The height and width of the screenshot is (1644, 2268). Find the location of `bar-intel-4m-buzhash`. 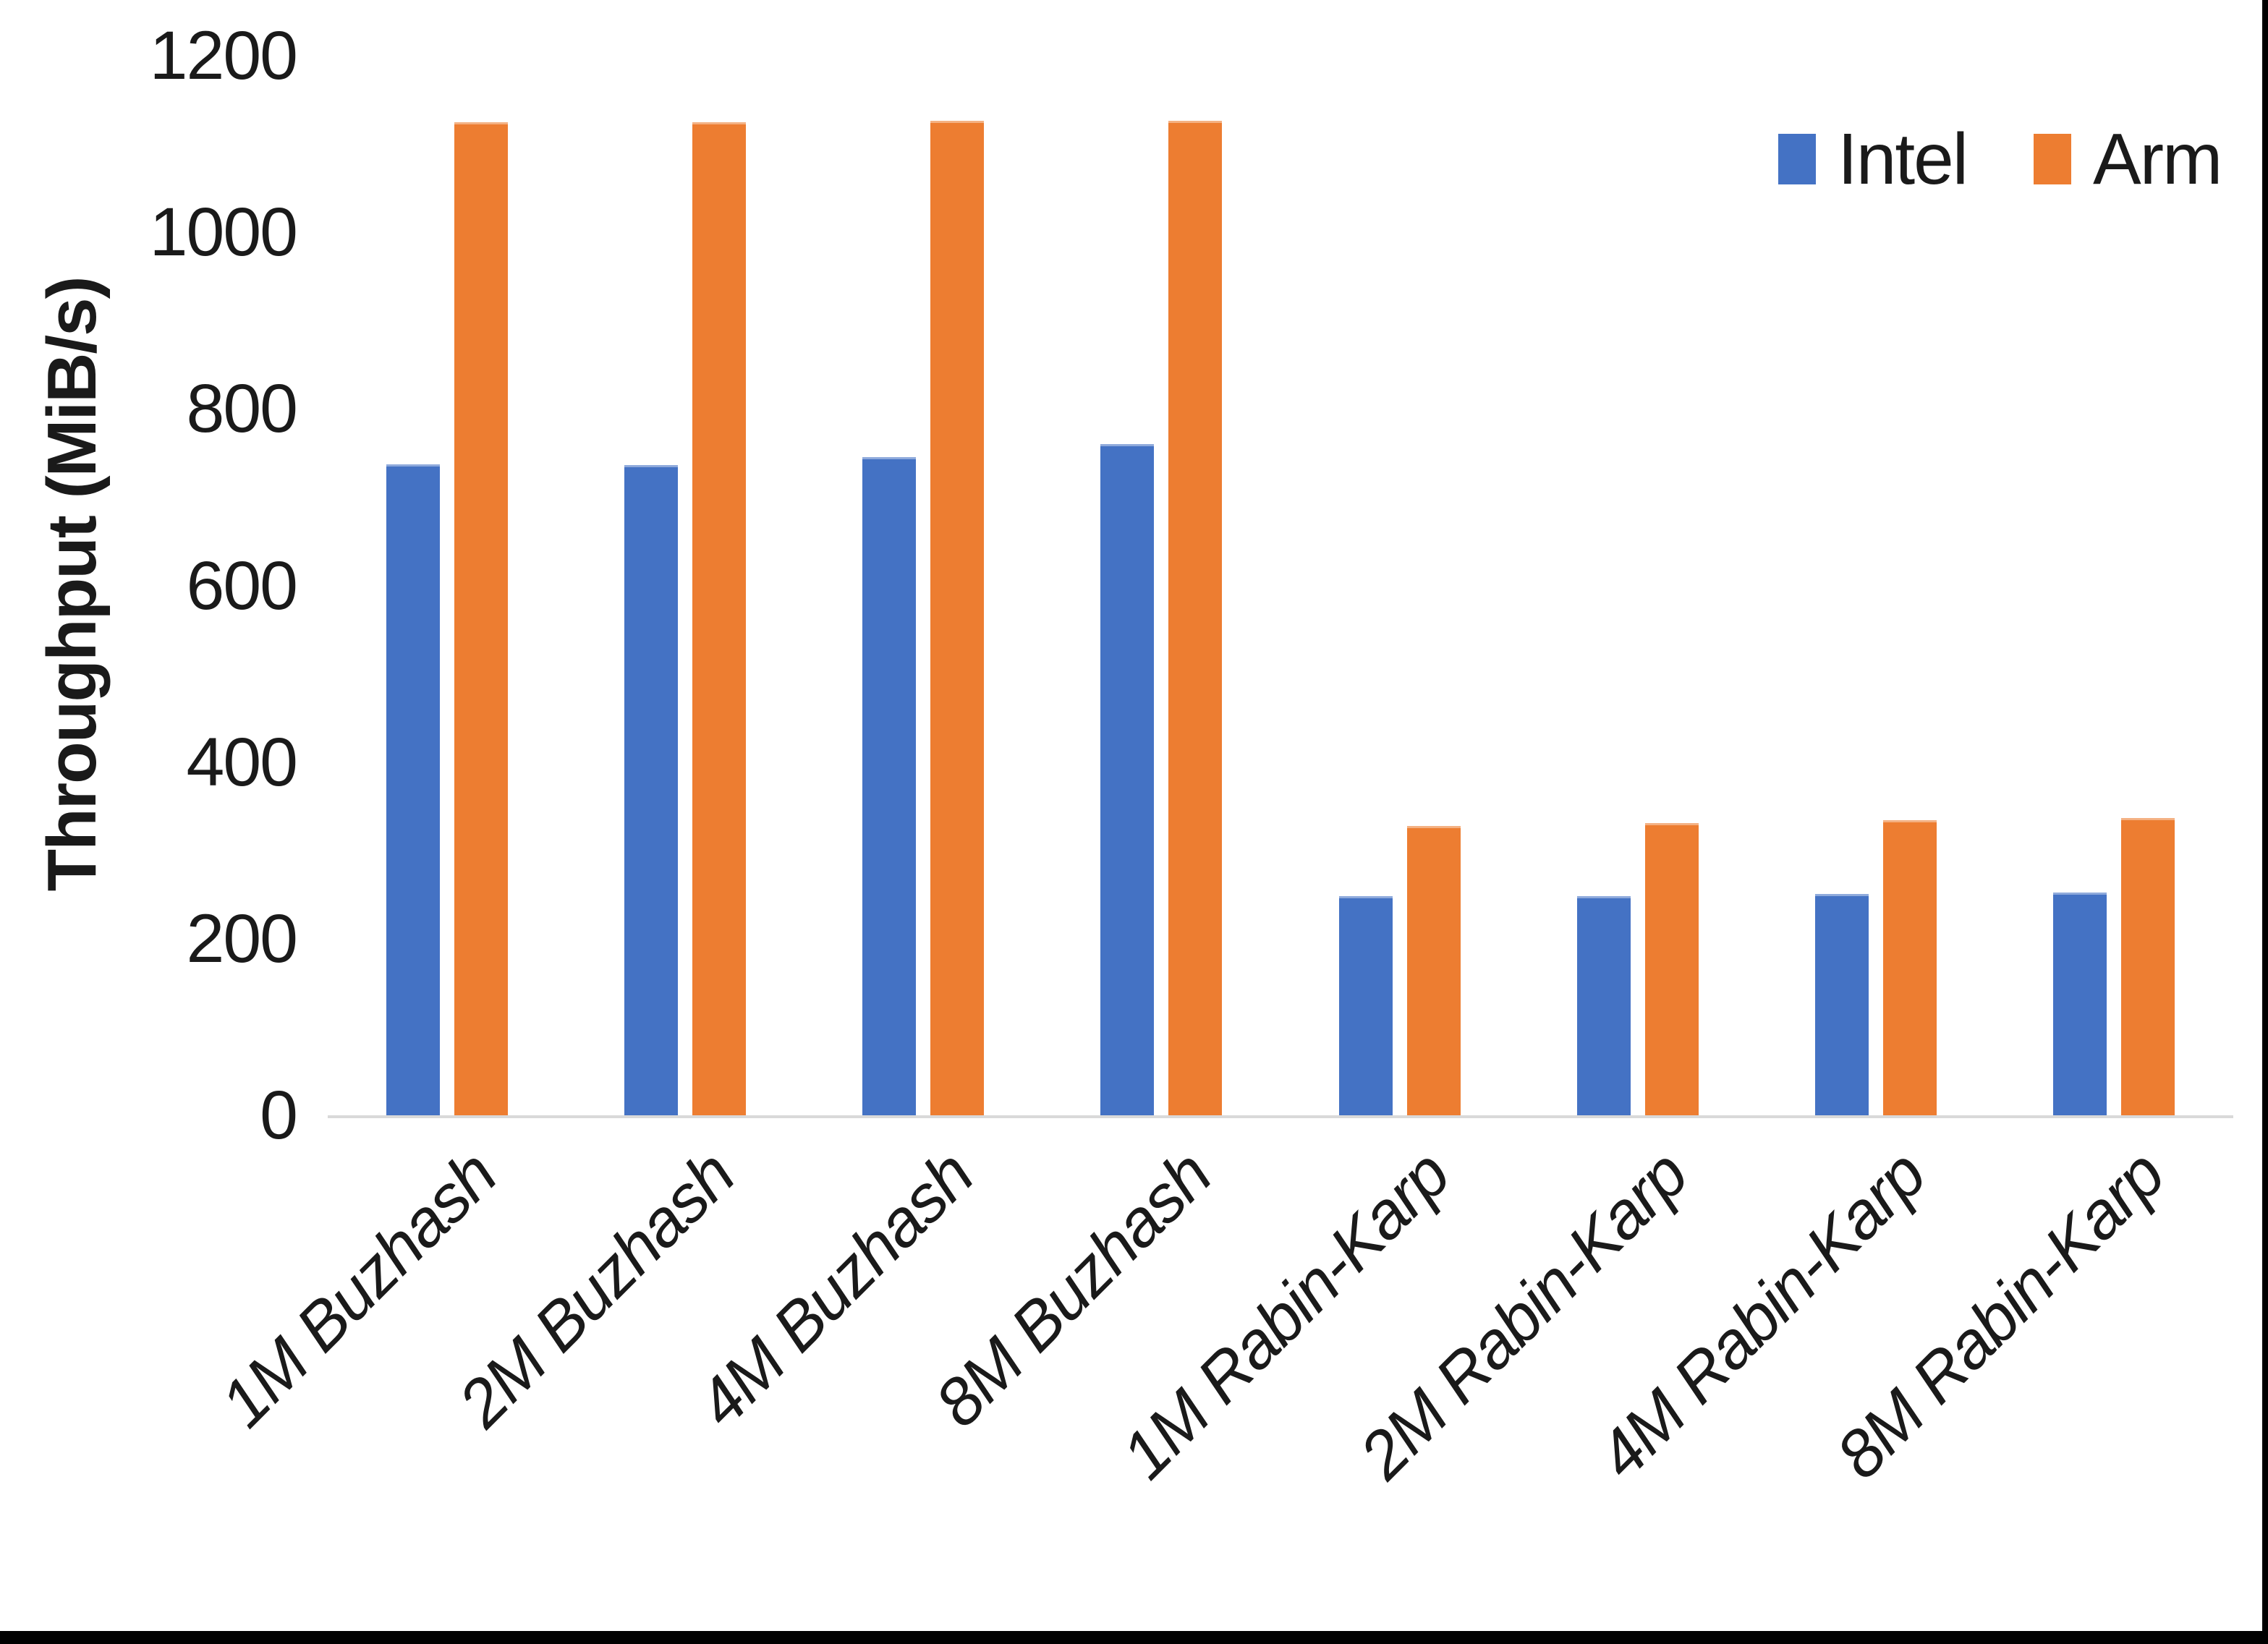

bar-intel-4m-buzhash is located at coordinates (889, 786).